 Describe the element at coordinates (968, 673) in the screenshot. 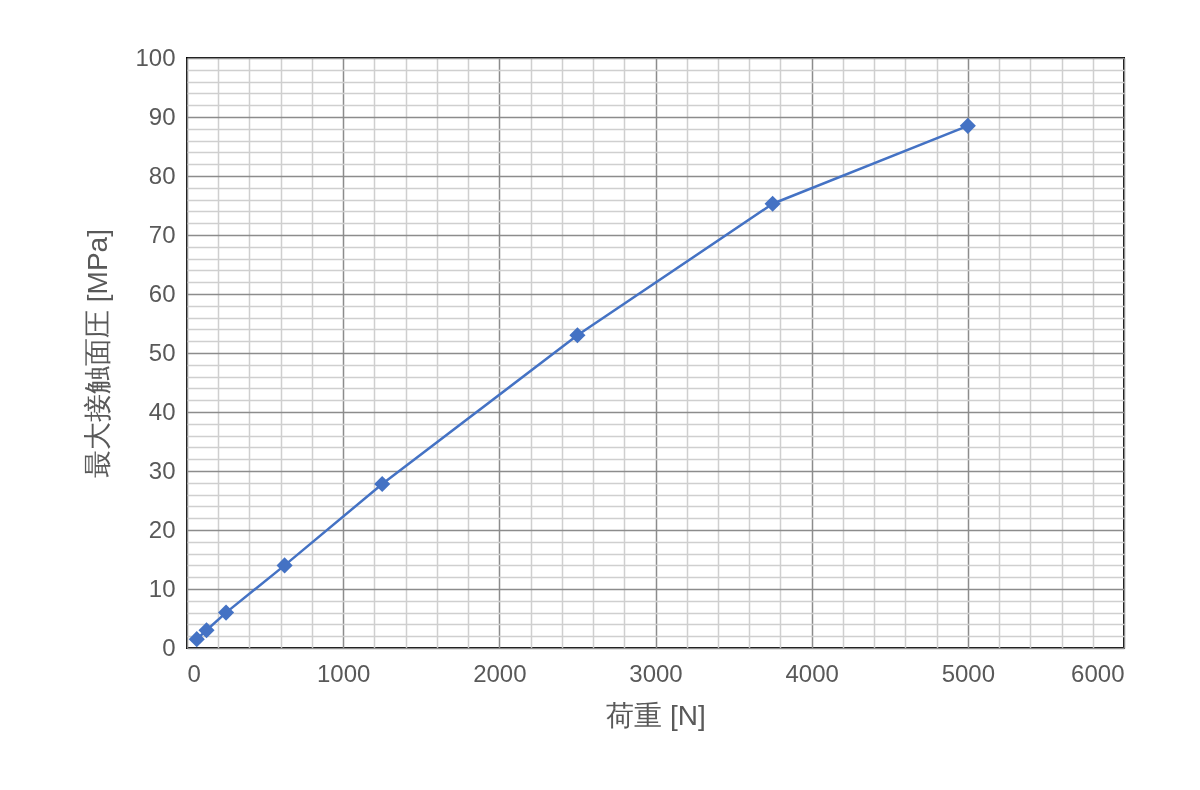

I see `x-tick-label: 5000` at that location.